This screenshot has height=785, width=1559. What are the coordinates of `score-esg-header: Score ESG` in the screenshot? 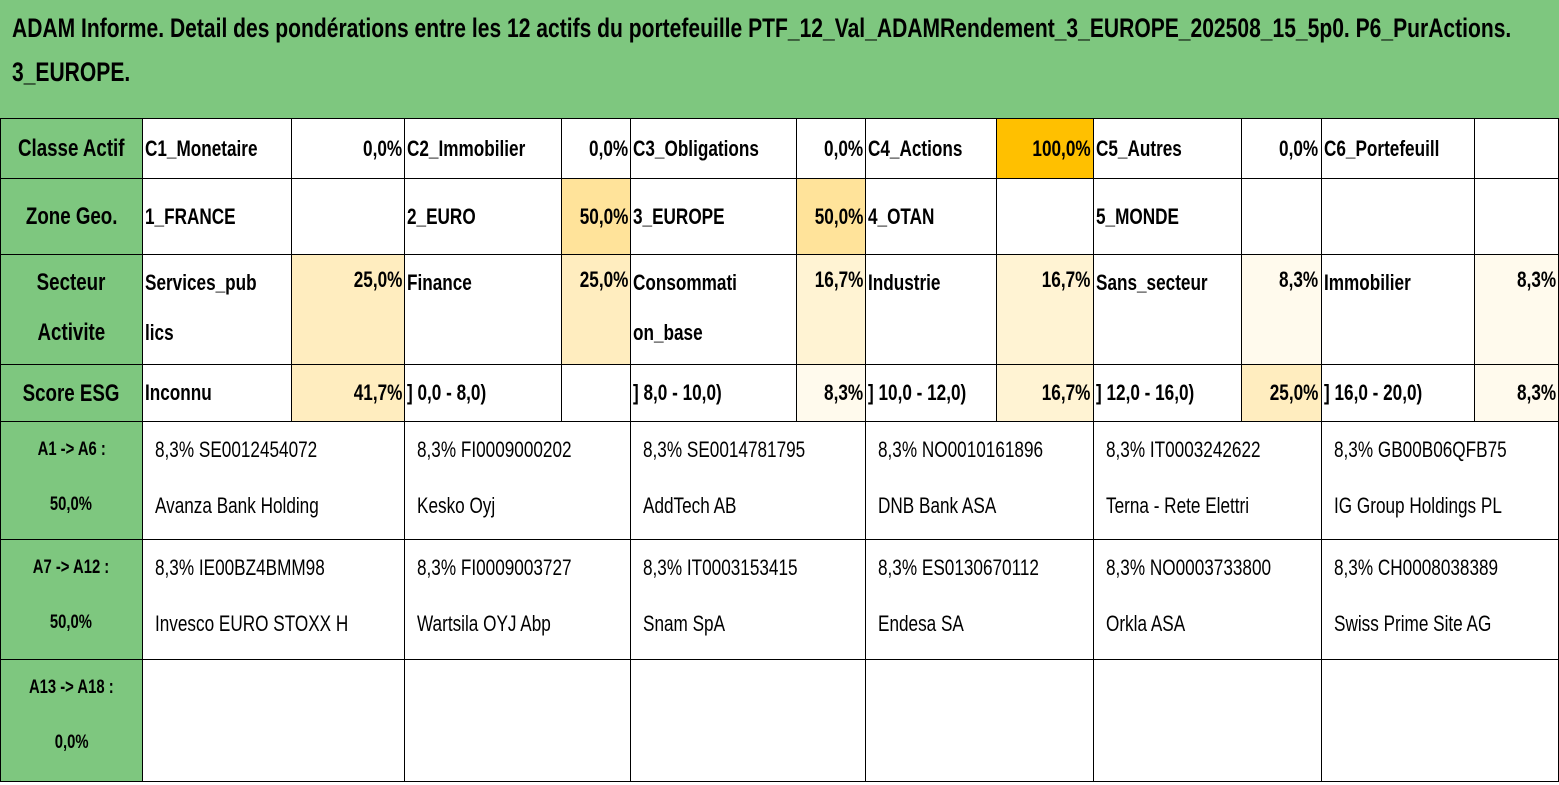 It's located at (71, 393).